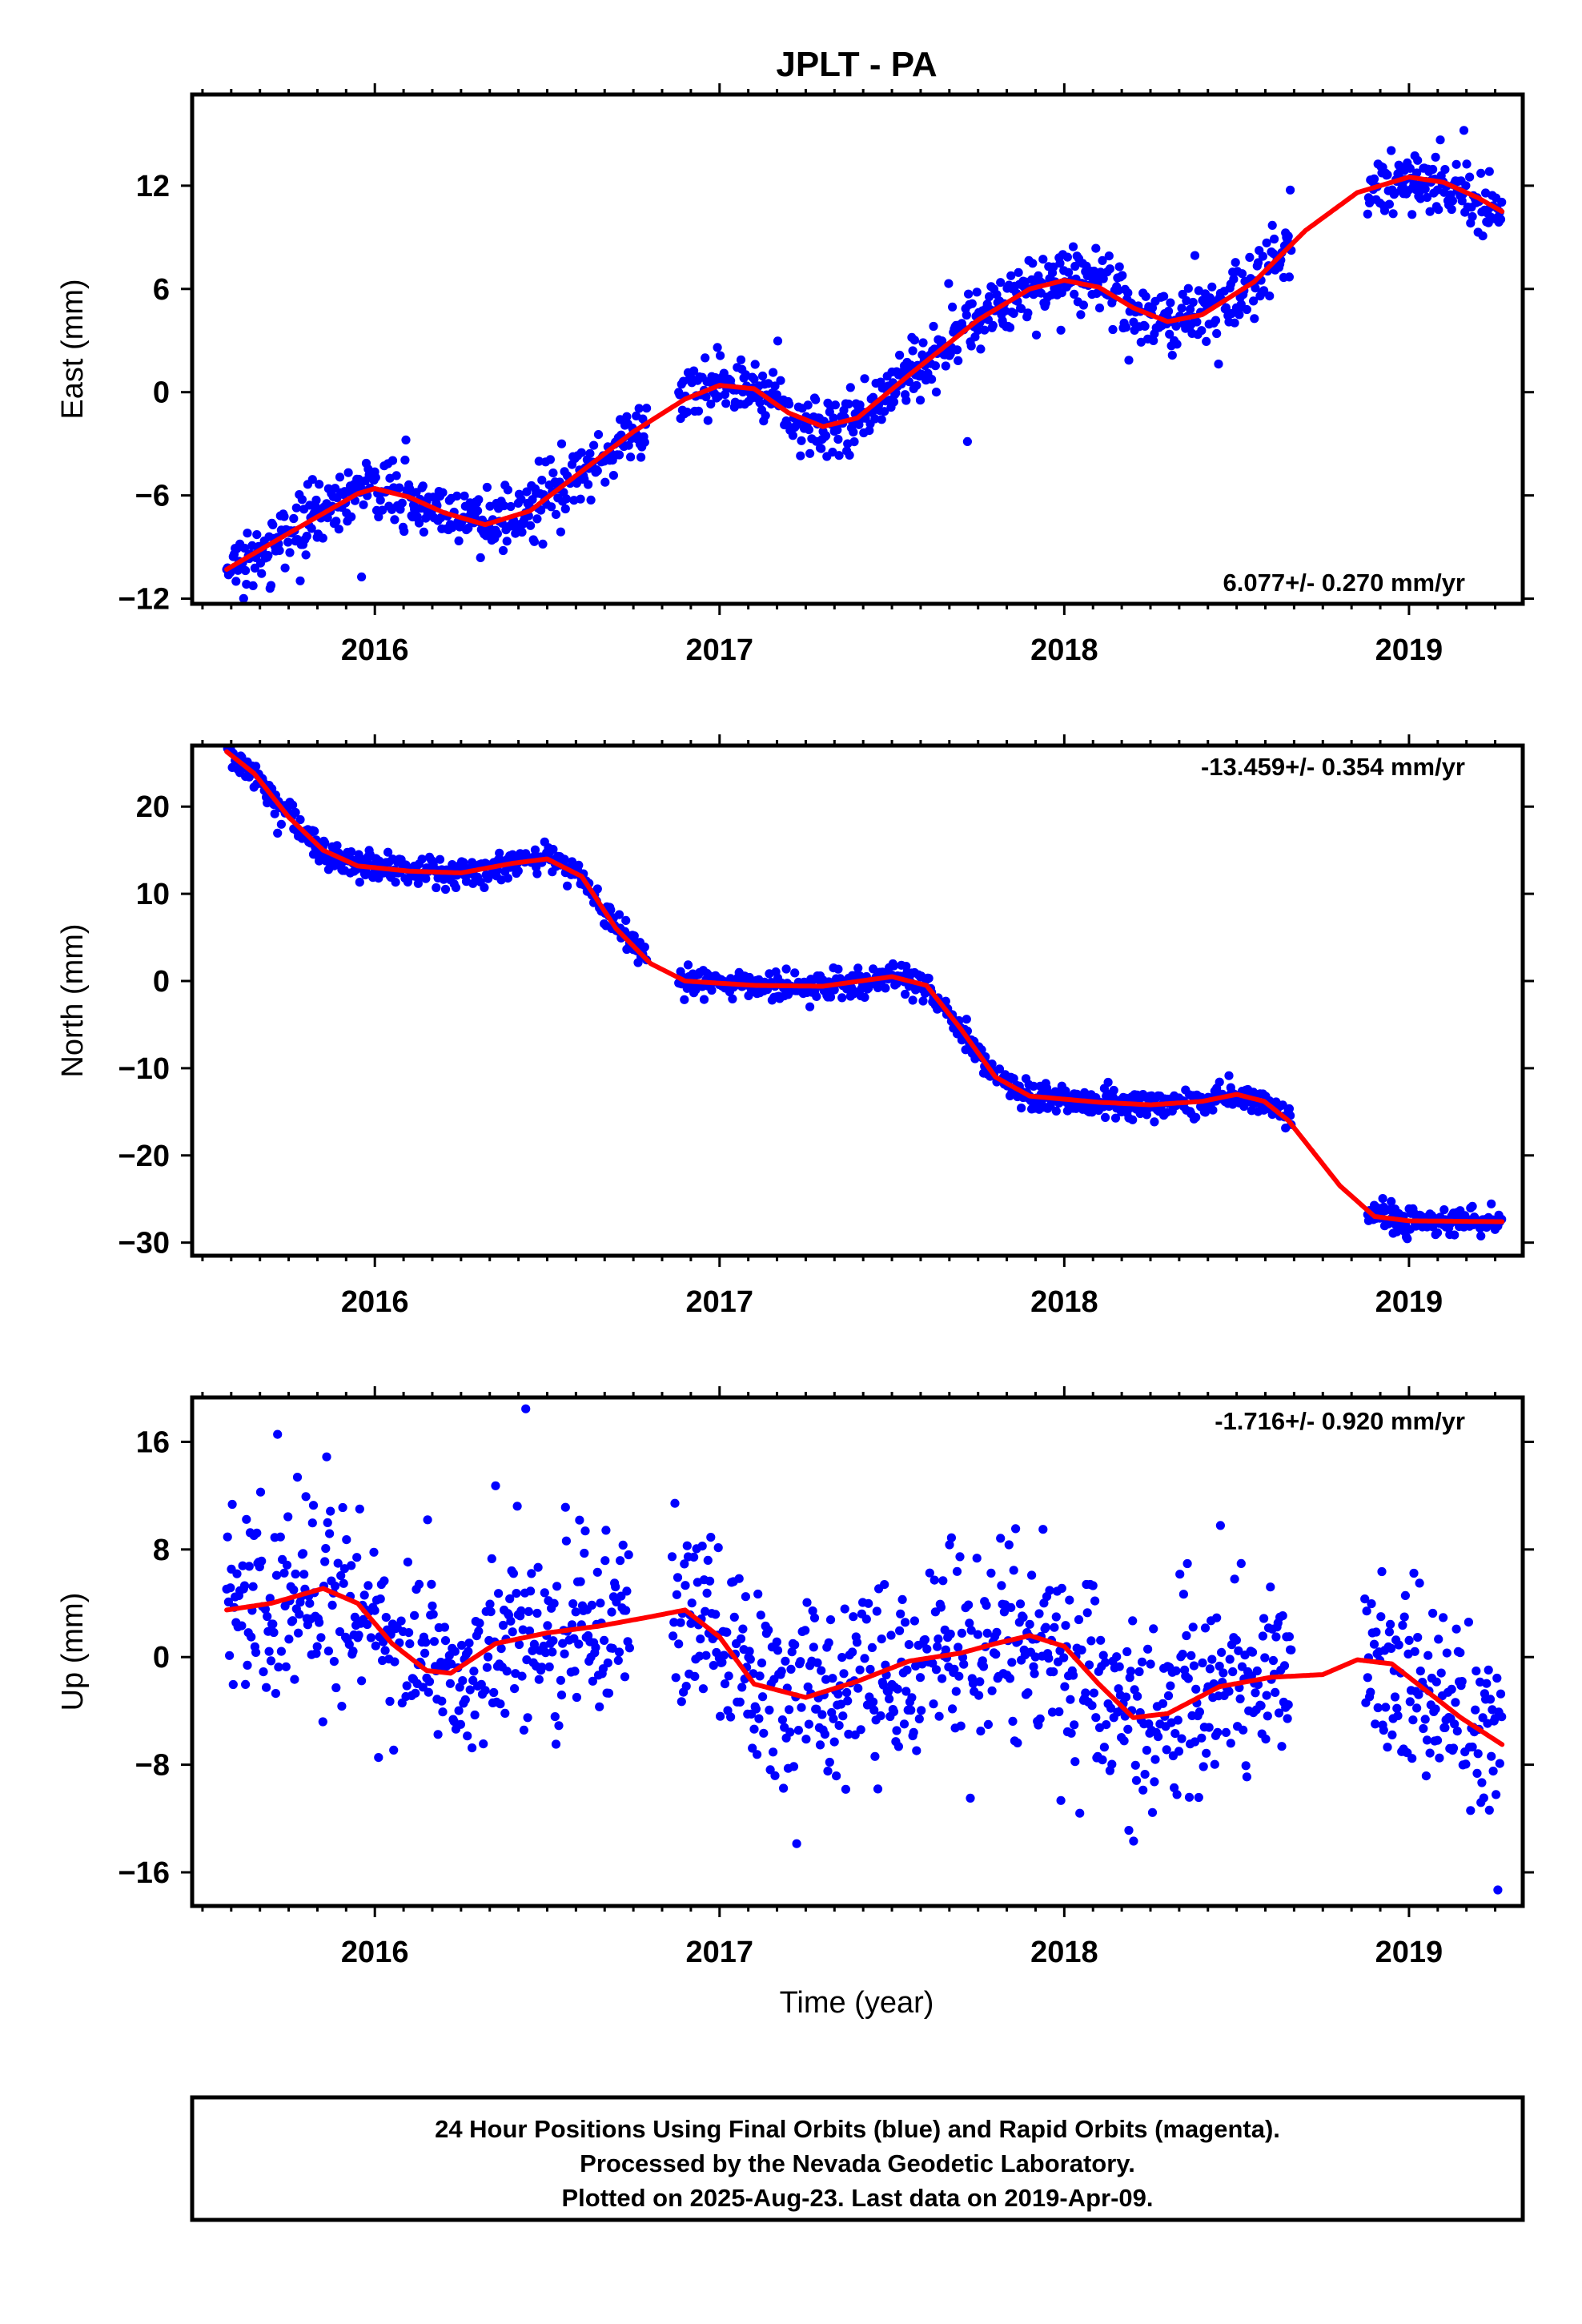 This screenshot has height=2324, width=1582. What do you see at coordinates (719, 650) in the screenshot?
I see `east-x-tick-label: 2017` at bounding box center [719, 650].